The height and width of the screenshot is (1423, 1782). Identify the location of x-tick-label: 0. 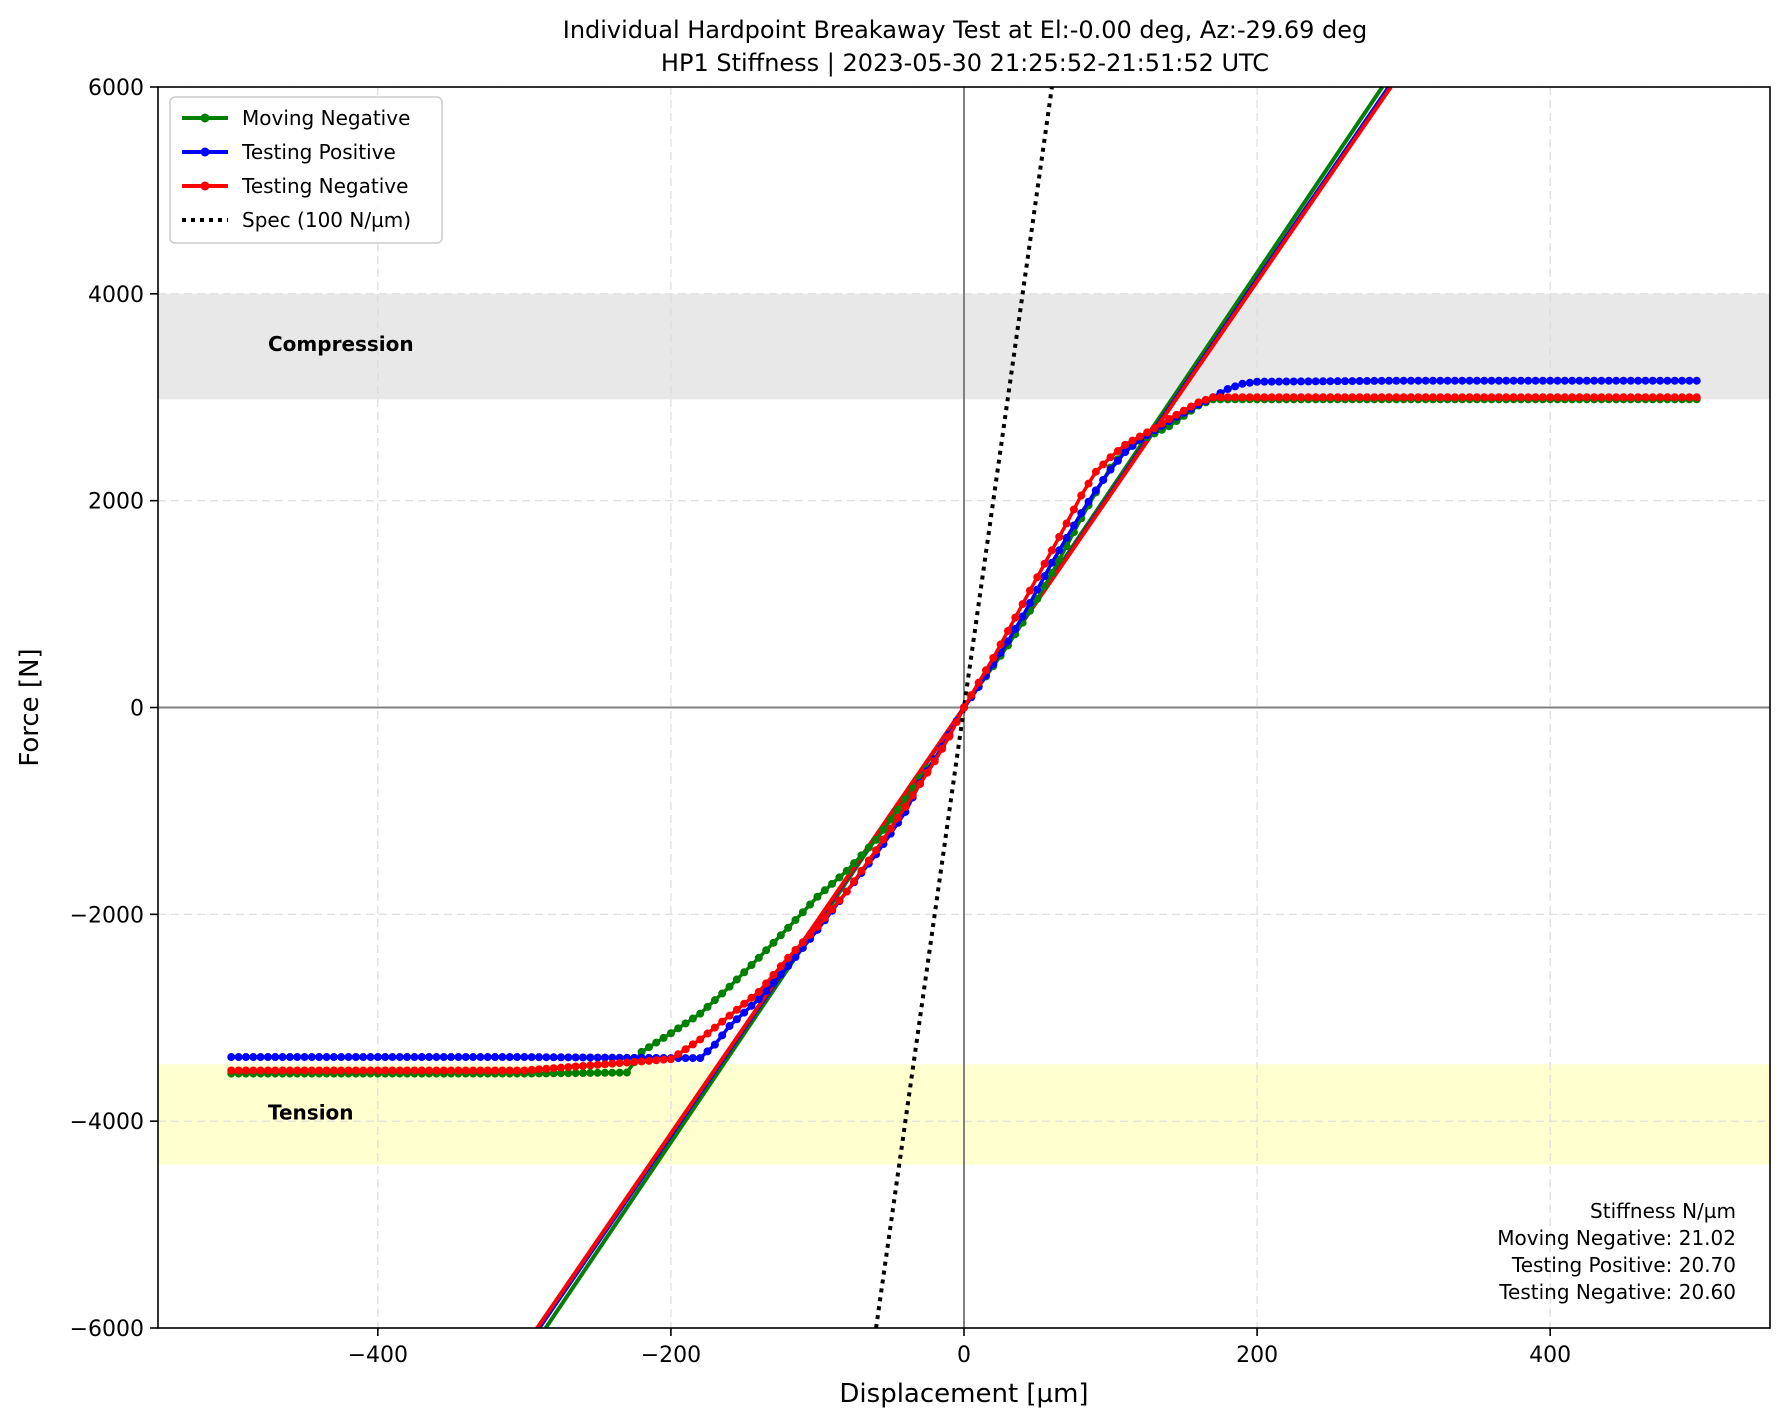
(964, 1355).